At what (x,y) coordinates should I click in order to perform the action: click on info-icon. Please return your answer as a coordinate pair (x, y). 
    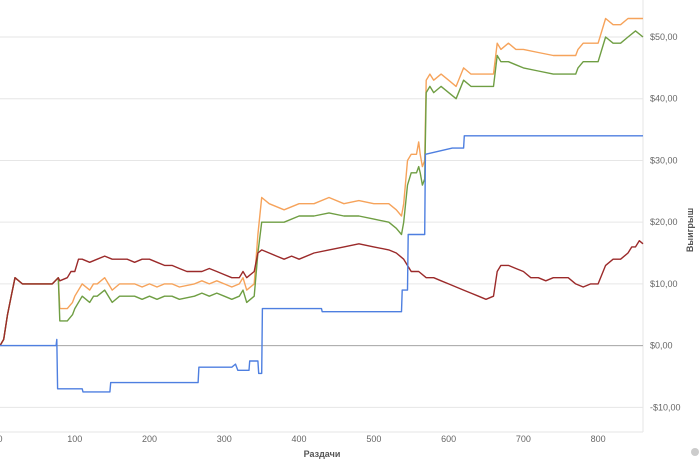
    Looking at the image, I should click on (695, 452).